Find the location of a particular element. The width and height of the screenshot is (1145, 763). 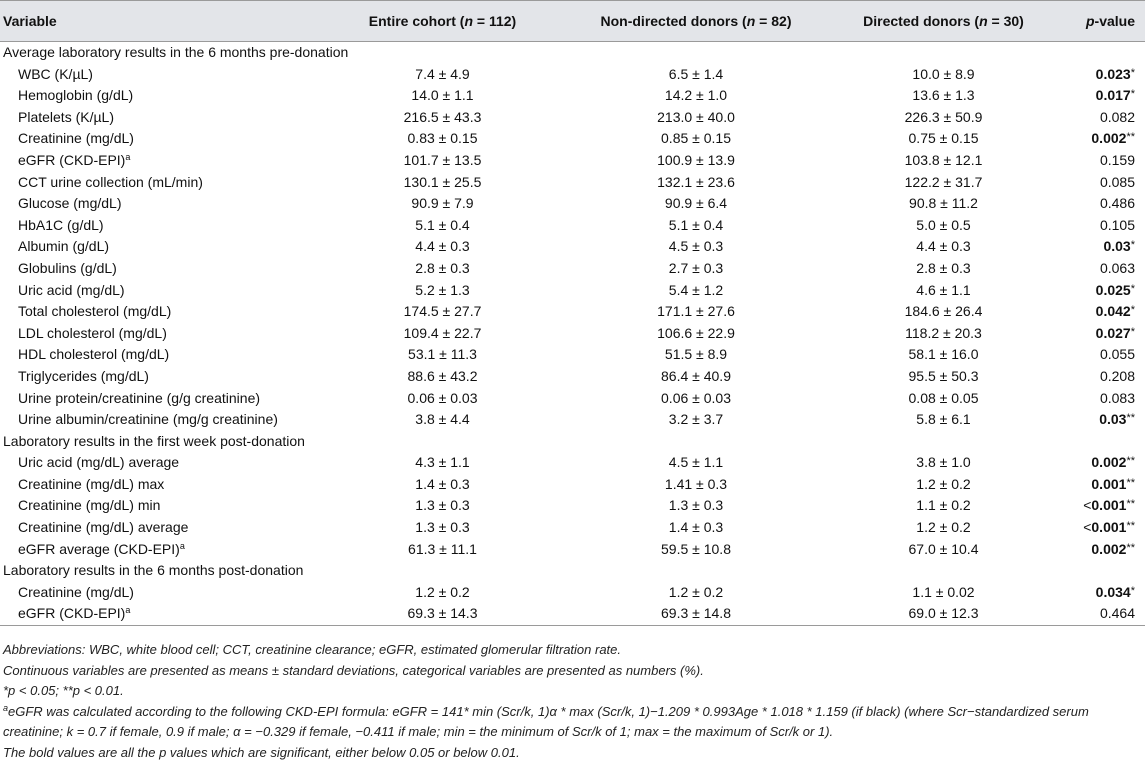

cell-p-value: <0.001** is located at coordinates (1109, 505).